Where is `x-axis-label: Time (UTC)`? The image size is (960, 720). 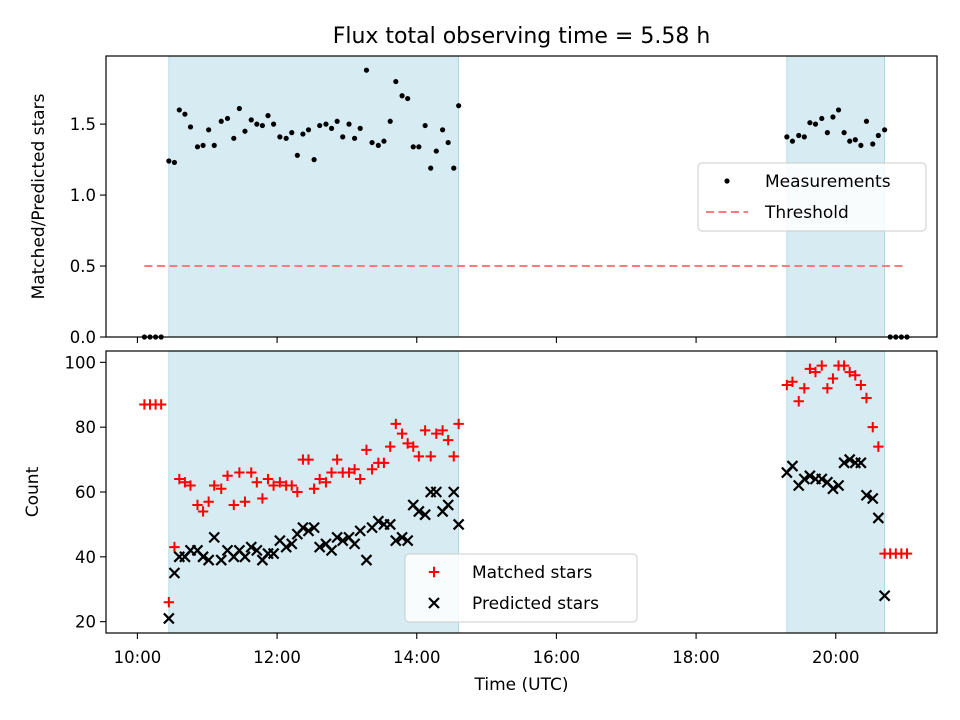
x-axis-label: Time (UTC) is located at coordinates (521, 685).